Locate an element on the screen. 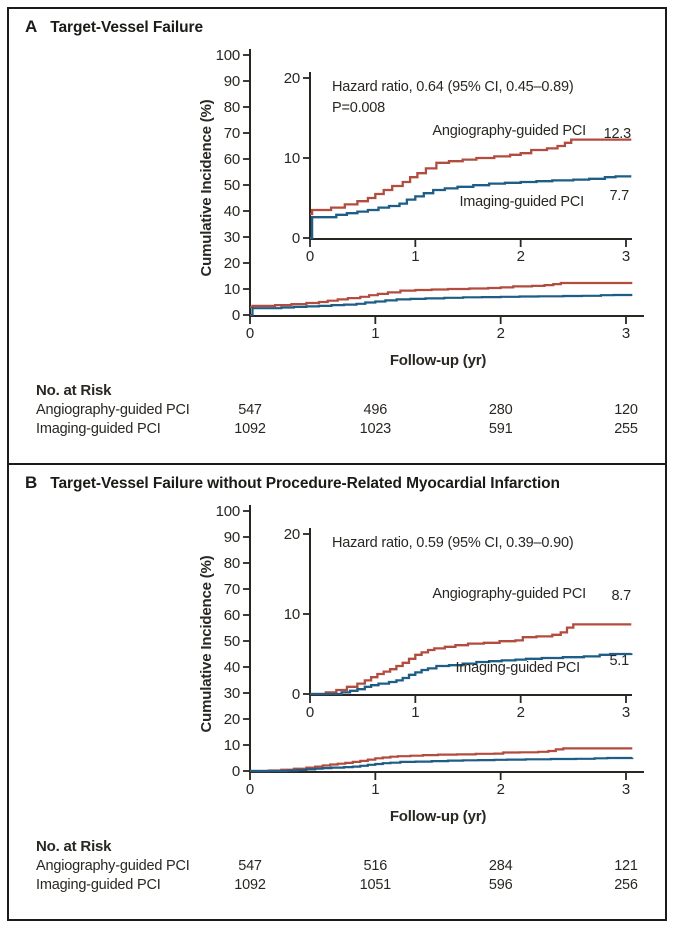 The width and height of the screenshot is (673, 927). hazard-ratio-annotation: Hazard ratio, 0.64 (95% CI, 0.45–0.89) is located at coordinates (452, 87).